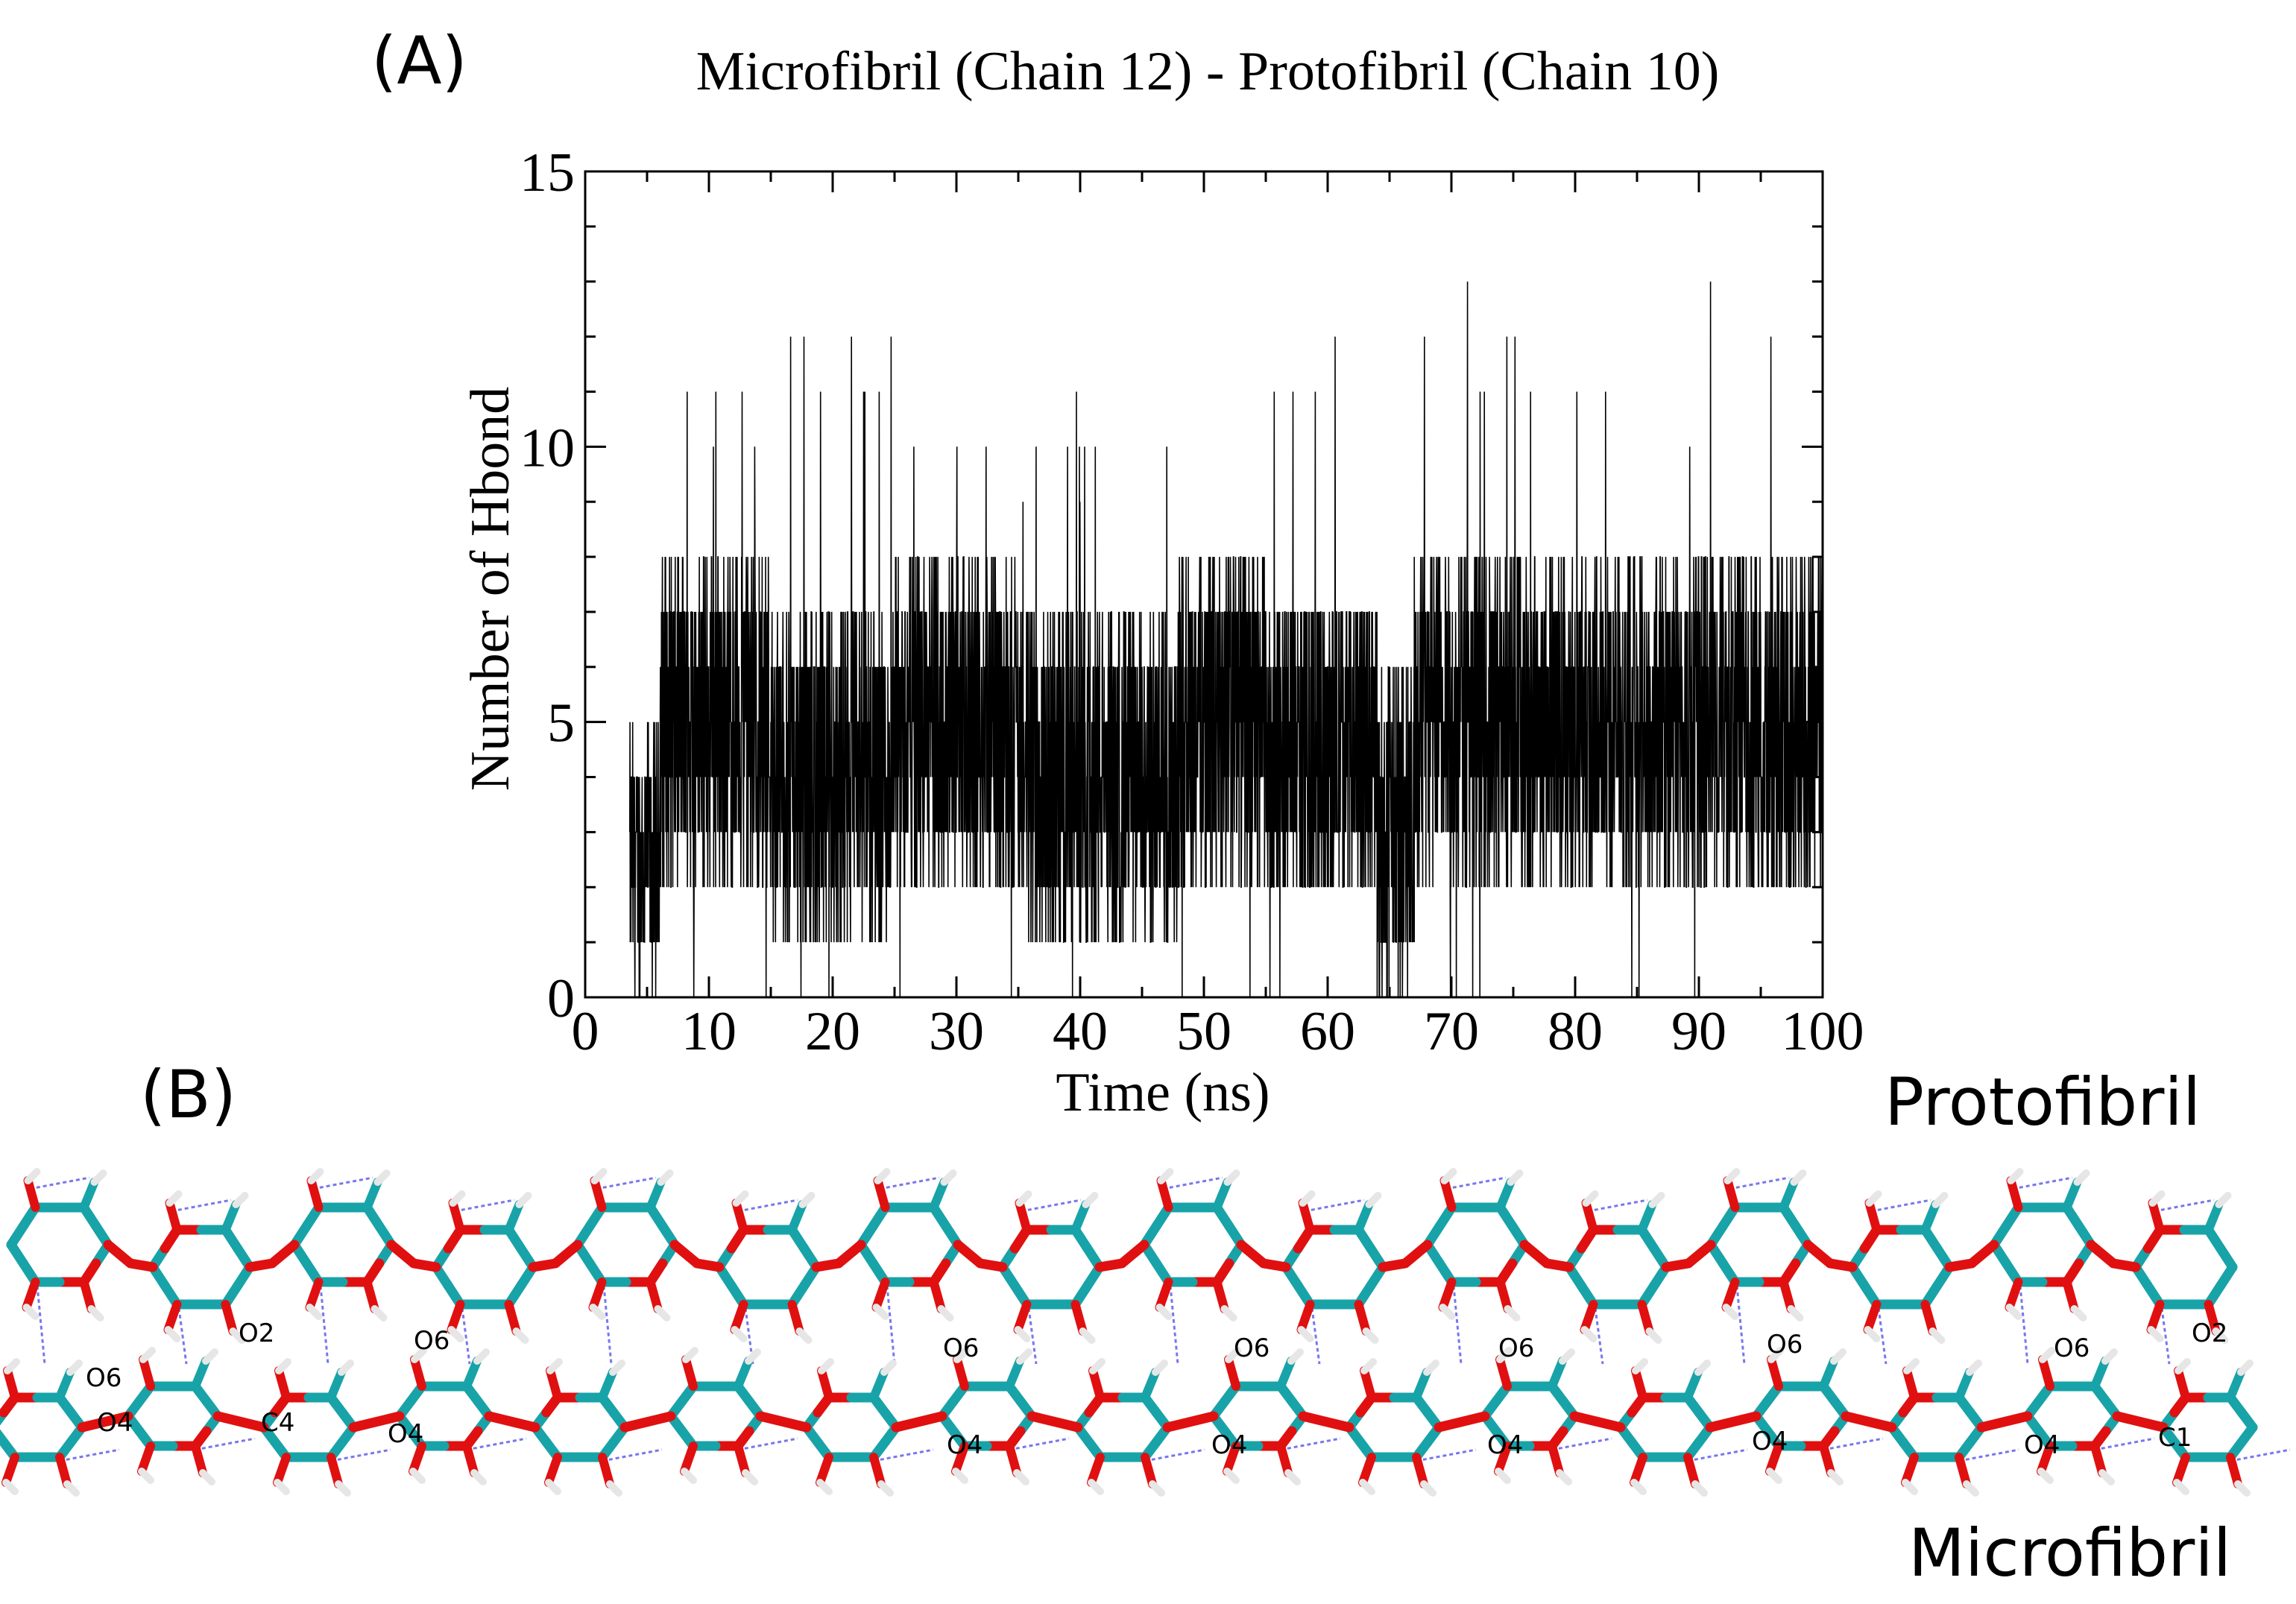 The height and width of the screenshot is (1604, 2296). Describe the element at coordinates (547, 172) in the screenshot. I see `y-tick-label: 15` at that location.